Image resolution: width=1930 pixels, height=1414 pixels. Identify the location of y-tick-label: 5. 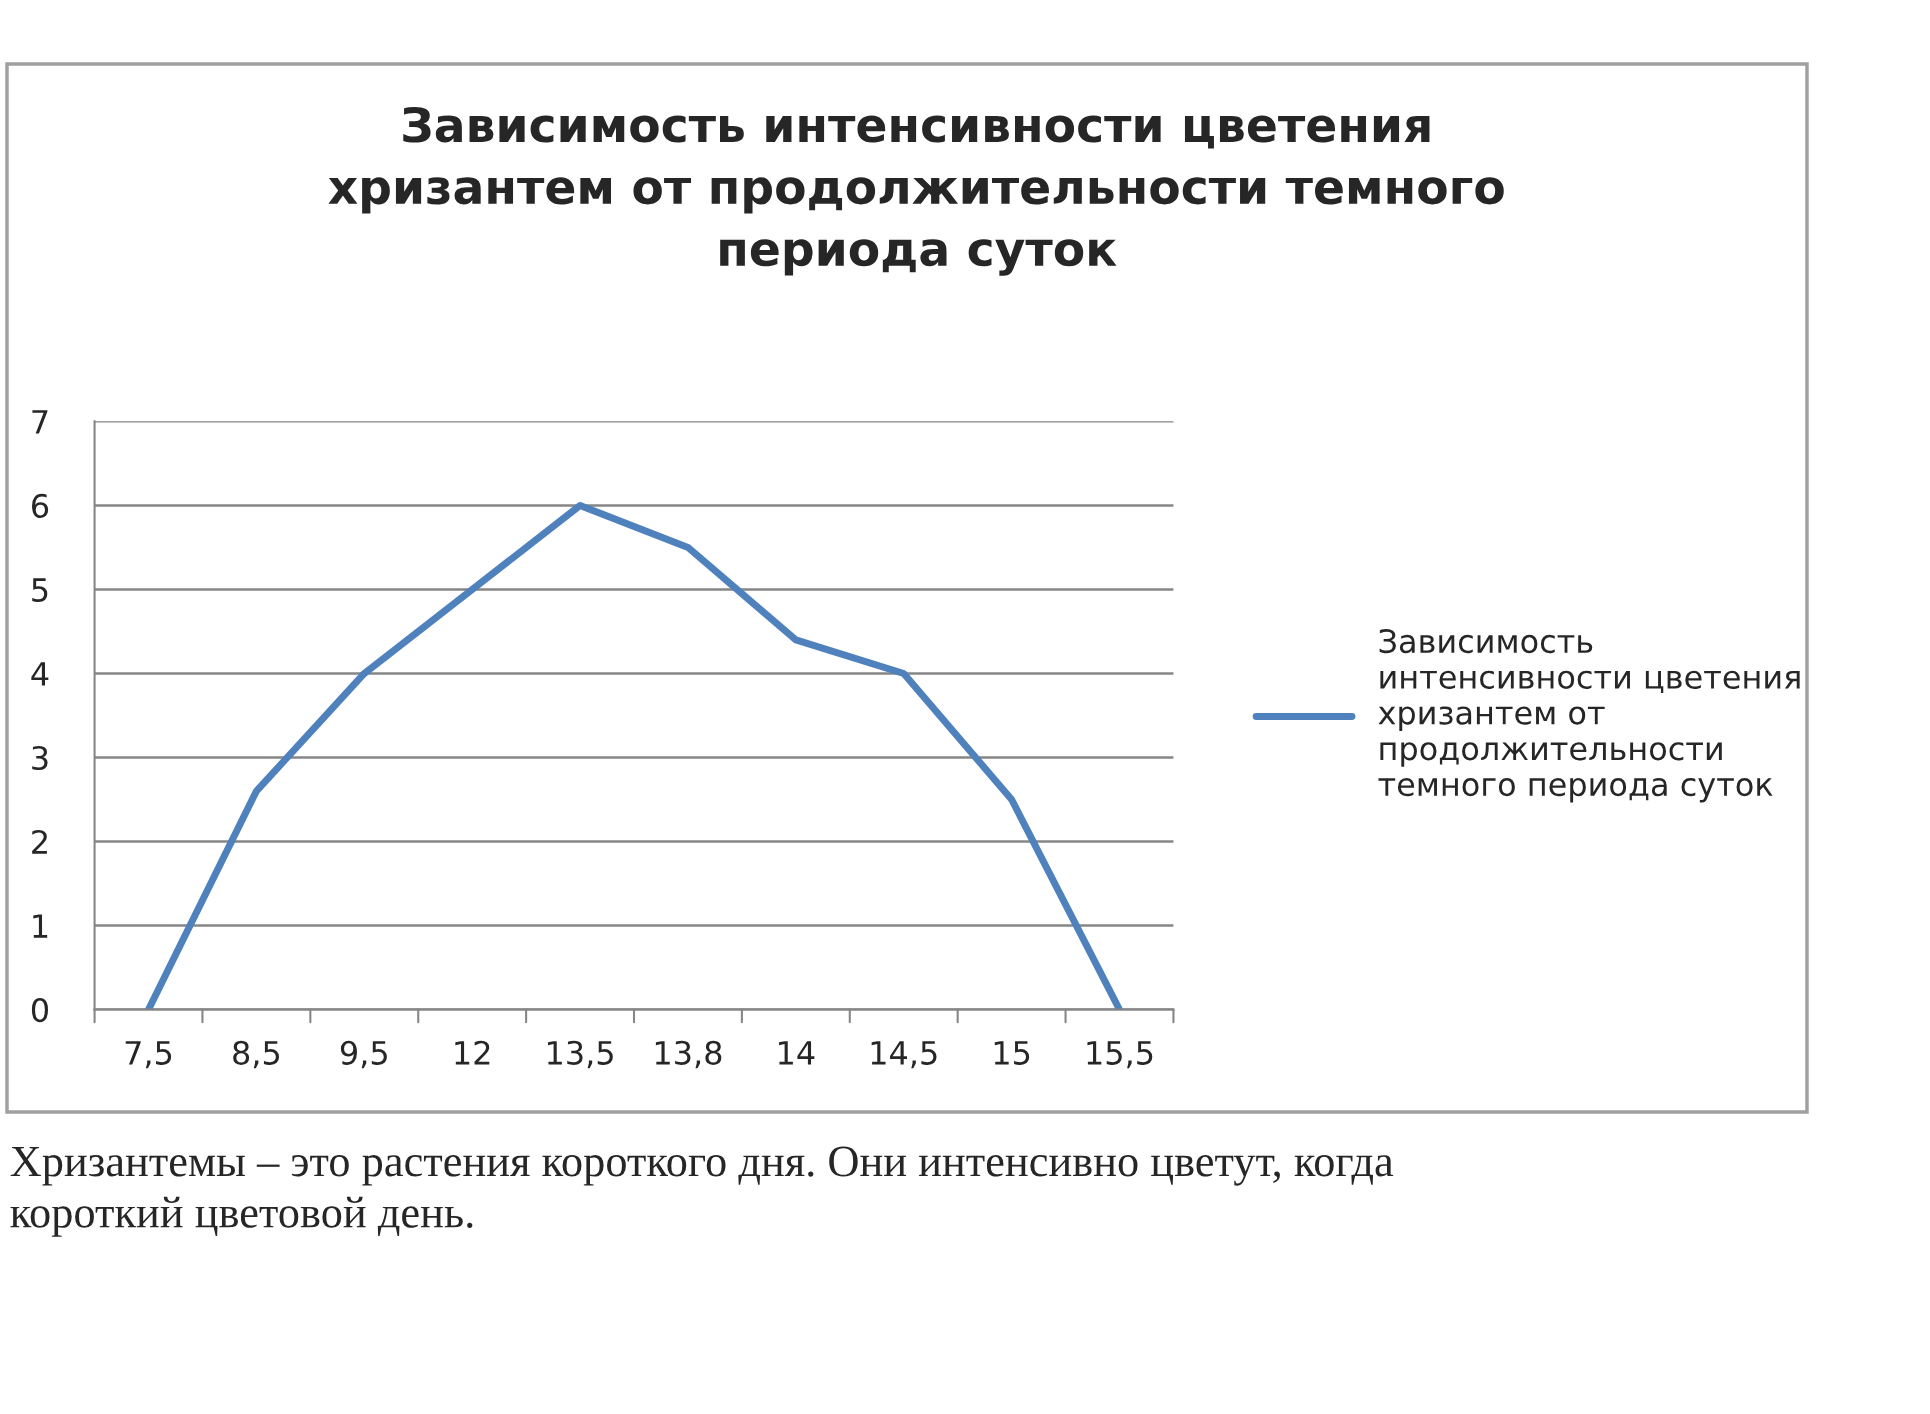
(40, 590).